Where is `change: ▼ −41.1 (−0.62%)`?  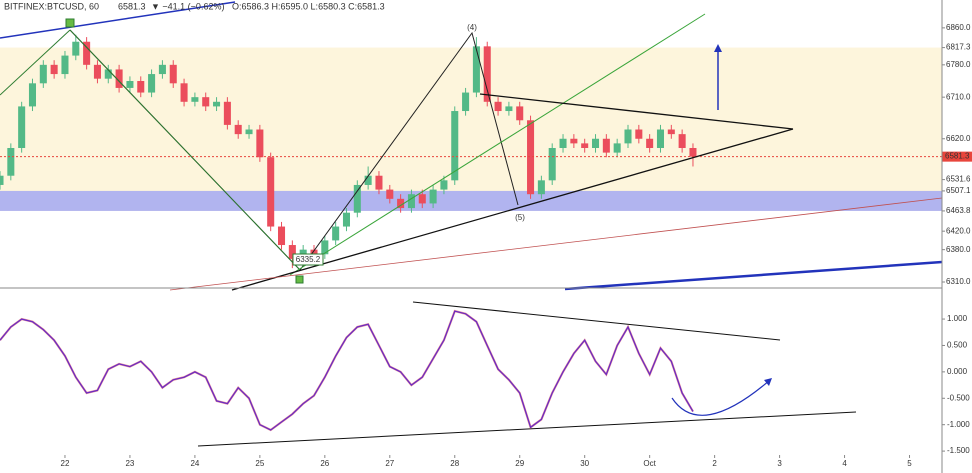
change: ▼ −41.1 (−0.62%) is located at coordinates (187, 6).